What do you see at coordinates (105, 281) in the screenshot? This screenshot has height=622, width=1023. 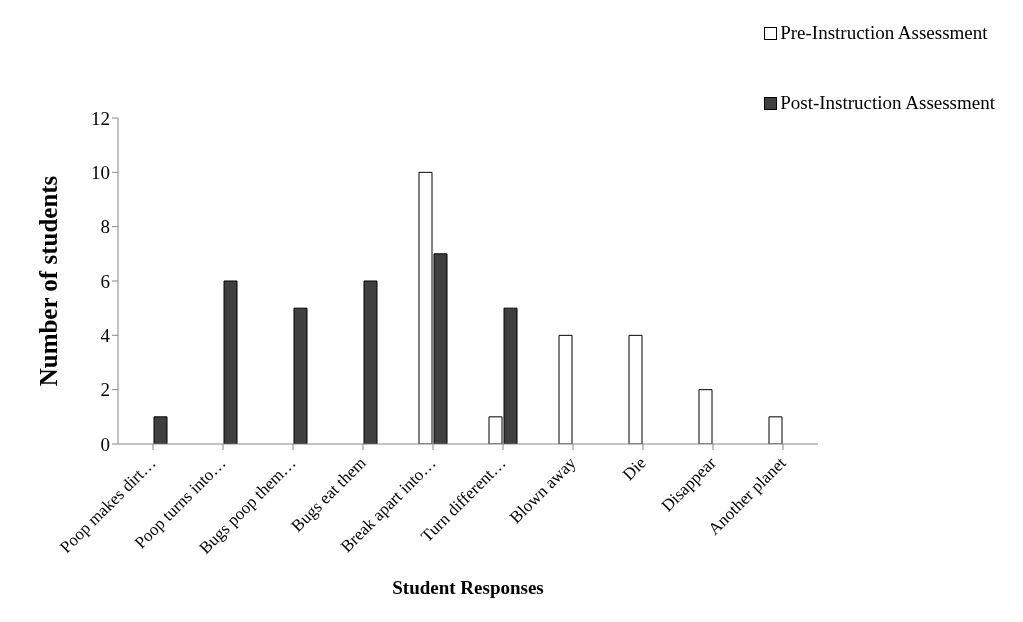 I see `y-tick-label: 6` at bounding box center [105, 281].